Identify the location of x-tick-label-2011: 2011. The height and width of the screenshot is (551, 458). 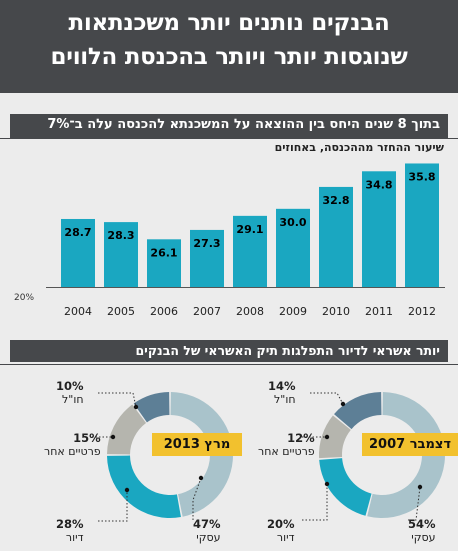
(379, 311).